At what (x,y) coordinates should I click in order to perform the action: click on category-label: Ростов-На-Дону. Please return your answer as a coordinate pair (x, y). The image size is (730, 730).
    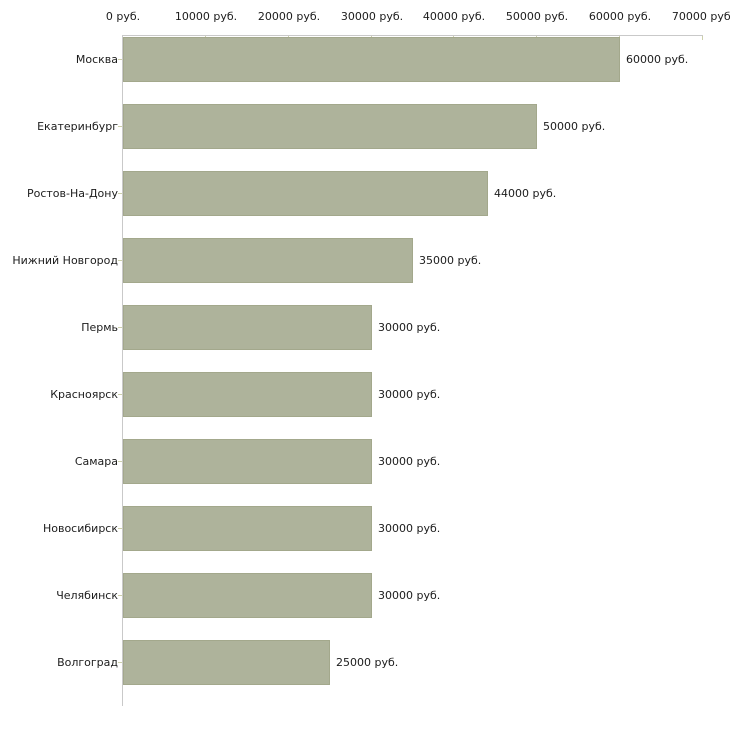
    Looking at the image, I should click on (72, 193).